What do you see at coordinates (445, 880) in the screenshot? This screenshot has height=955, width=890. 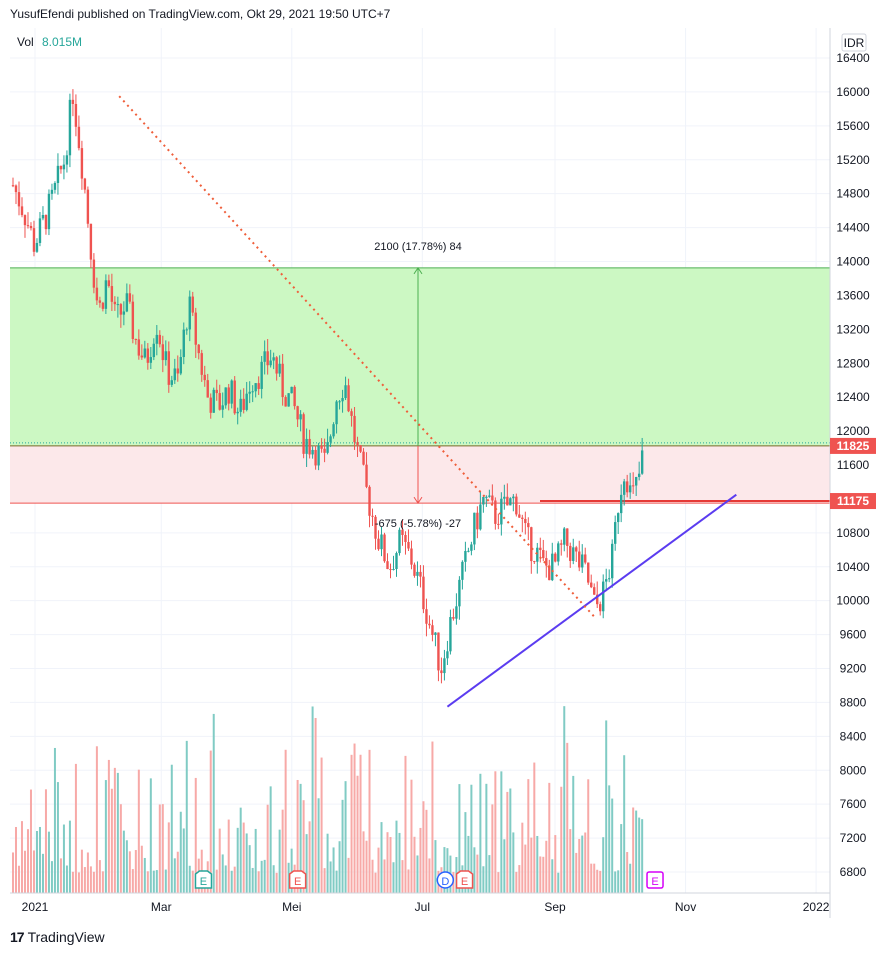 I see `event-marker-dividend: D` at bounding box center [445, 880].